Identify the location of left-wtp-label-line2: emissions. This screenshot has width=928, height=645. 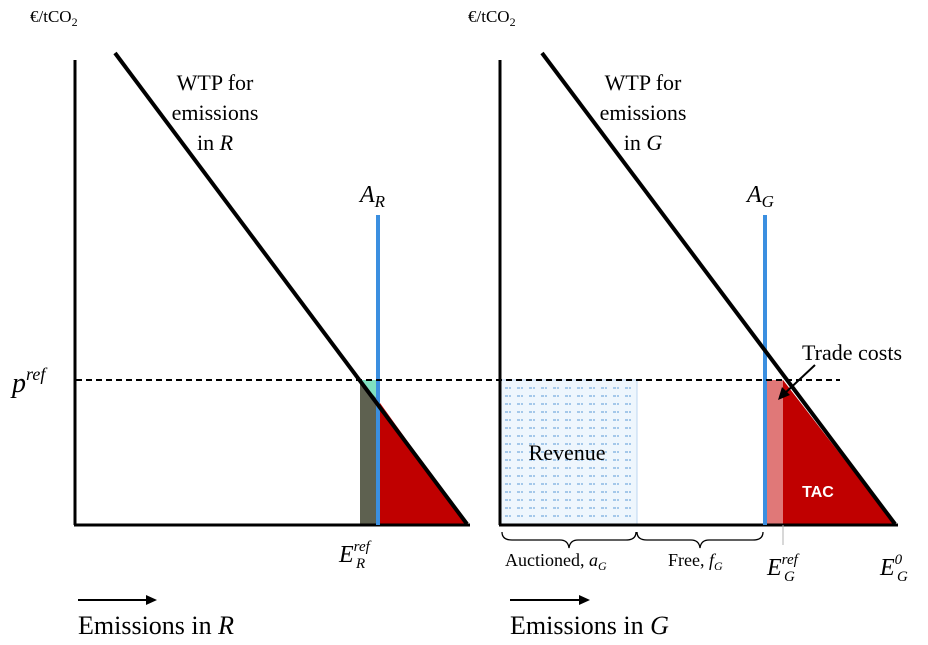
(215, 112).